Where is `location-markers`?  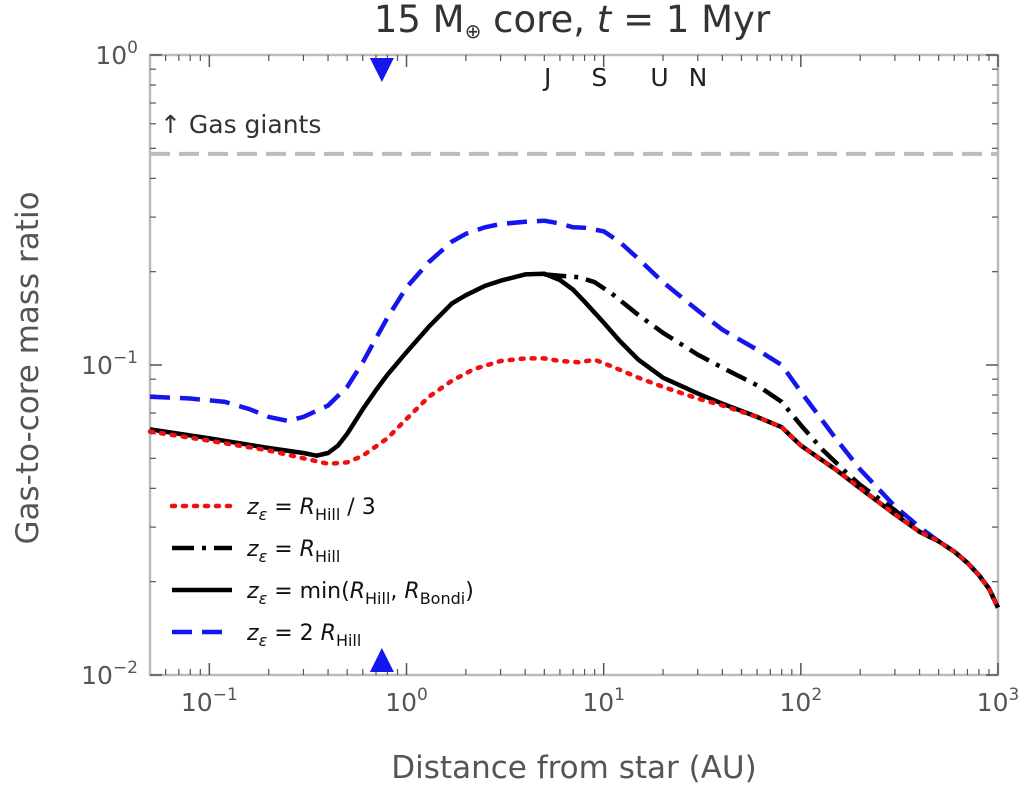
location-markers is located at coordinates (381, 365).